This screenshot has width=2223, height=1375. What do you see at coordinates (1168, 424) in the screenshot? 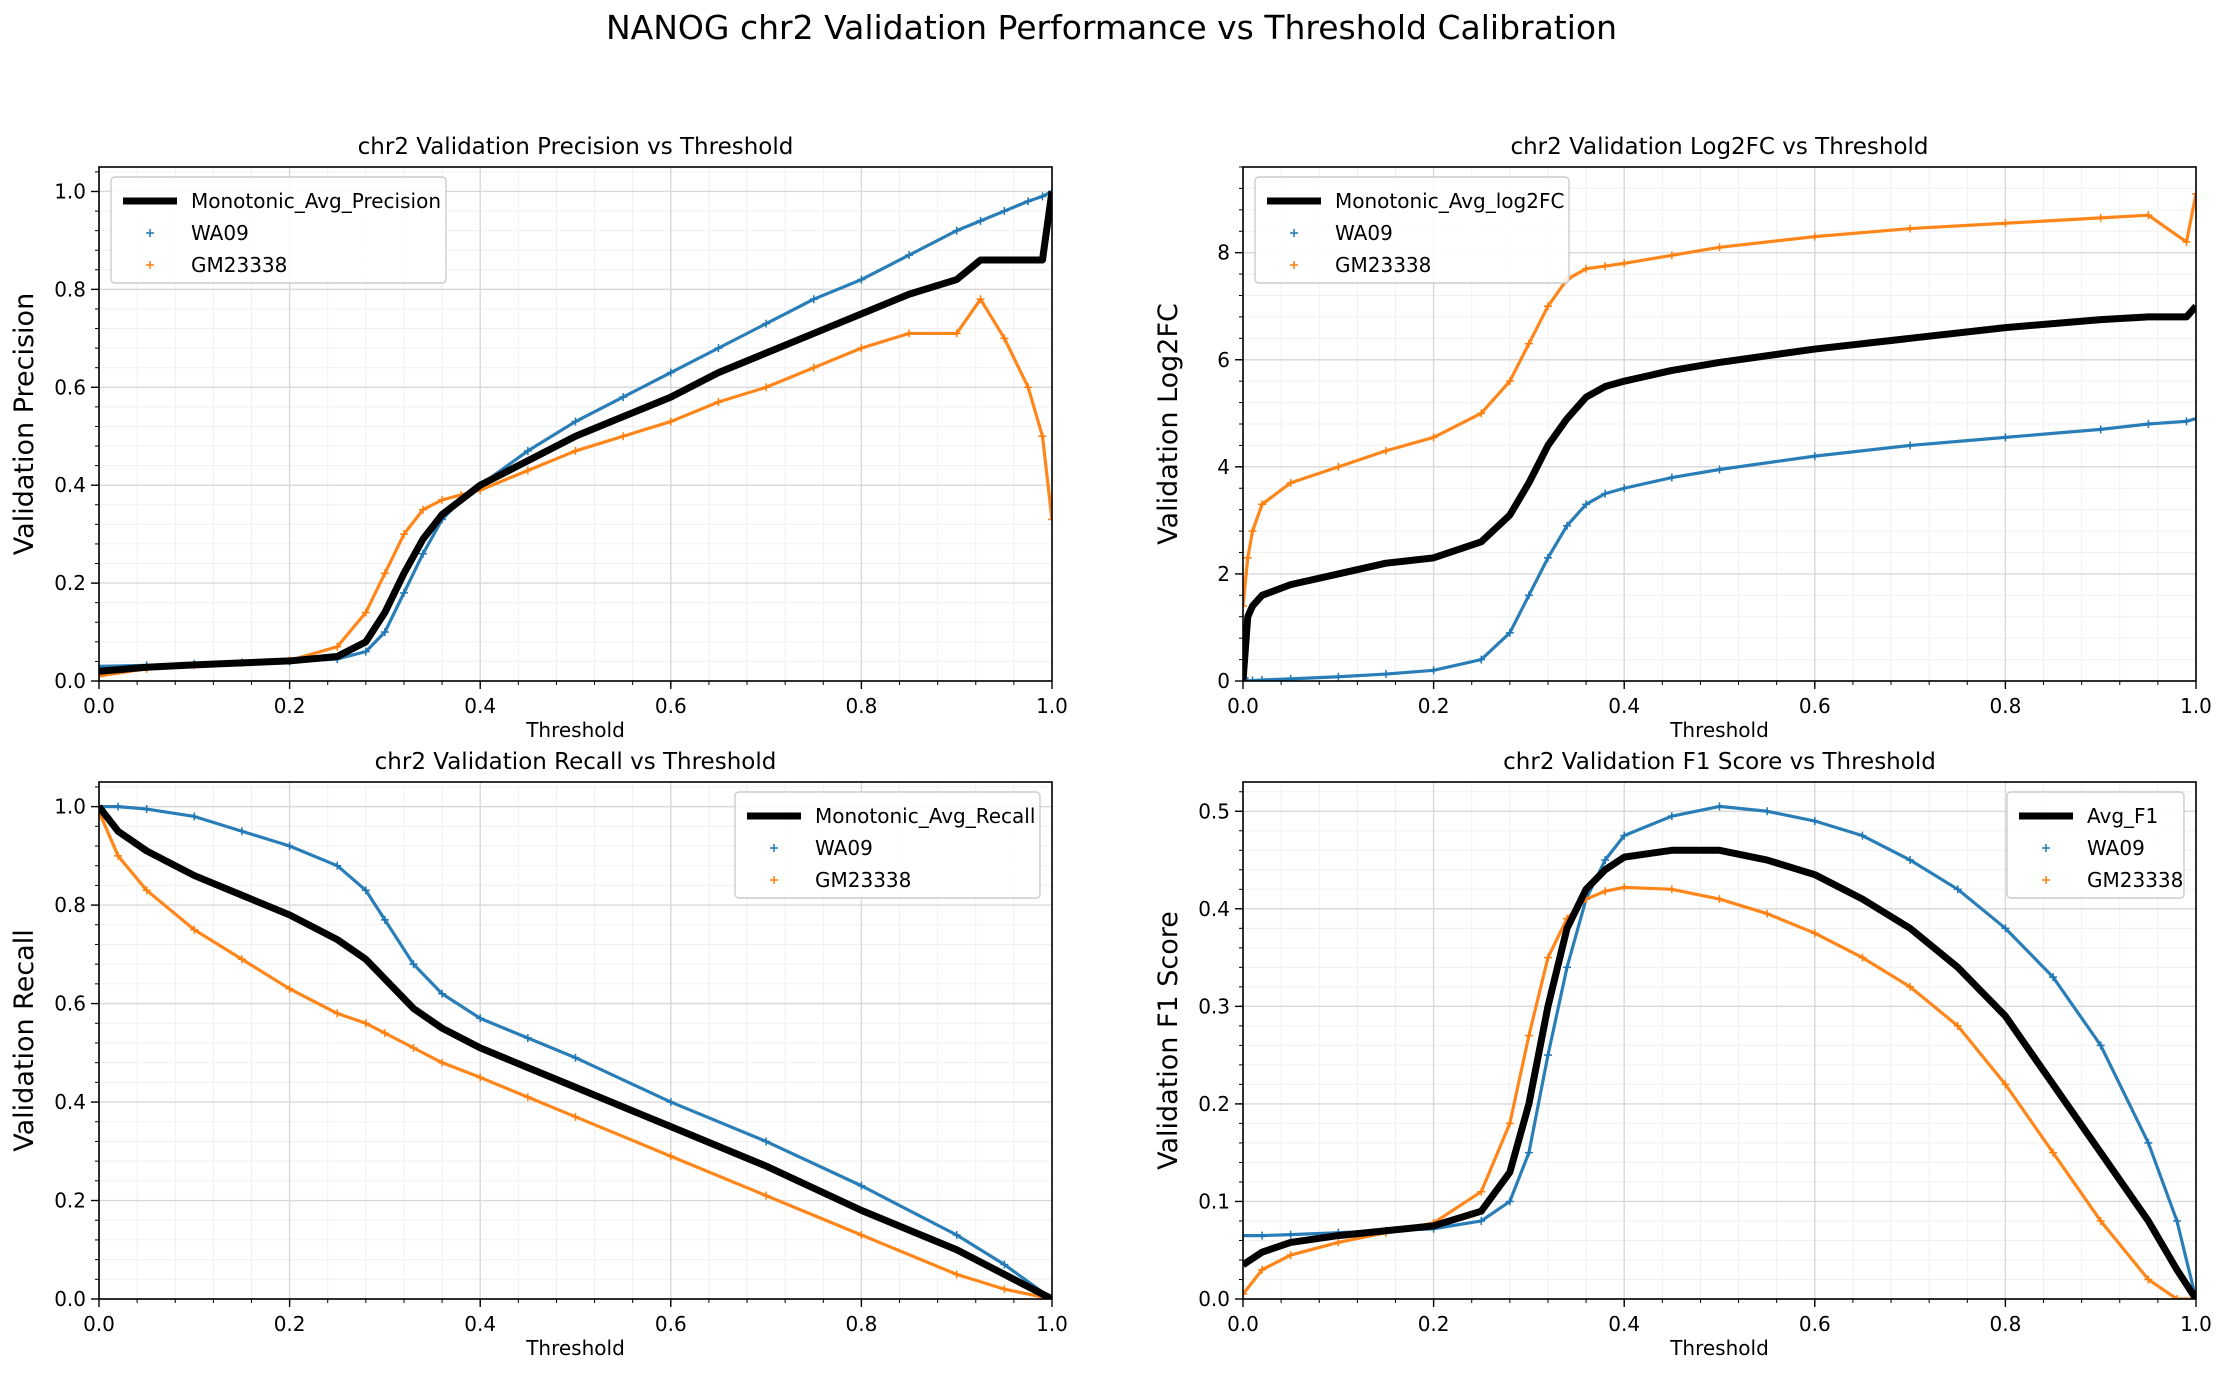
I see `y-axis-label: Validation Log2FC` at bounding box center [1168, 424].